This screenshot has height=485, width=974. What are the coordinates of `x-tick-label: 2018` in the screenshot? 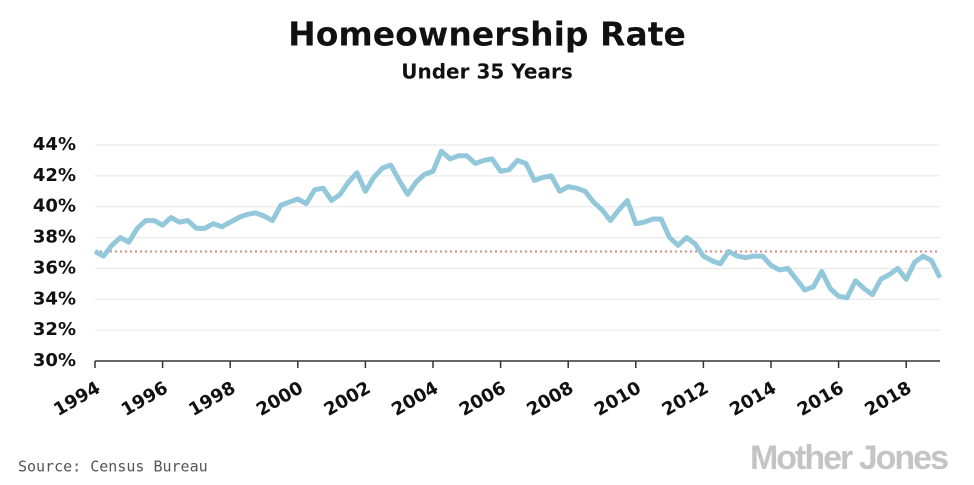 It's located at (888, 398).